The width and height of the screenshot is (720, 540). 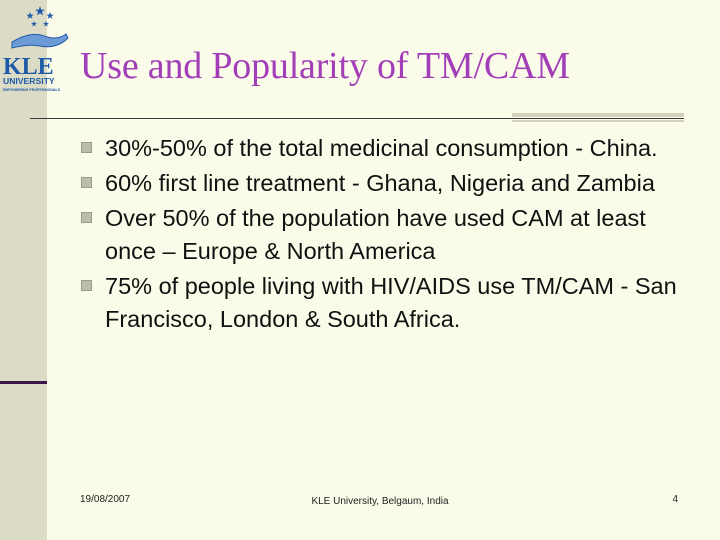 I want to click on logo-stars, so click(x=40, y=16).